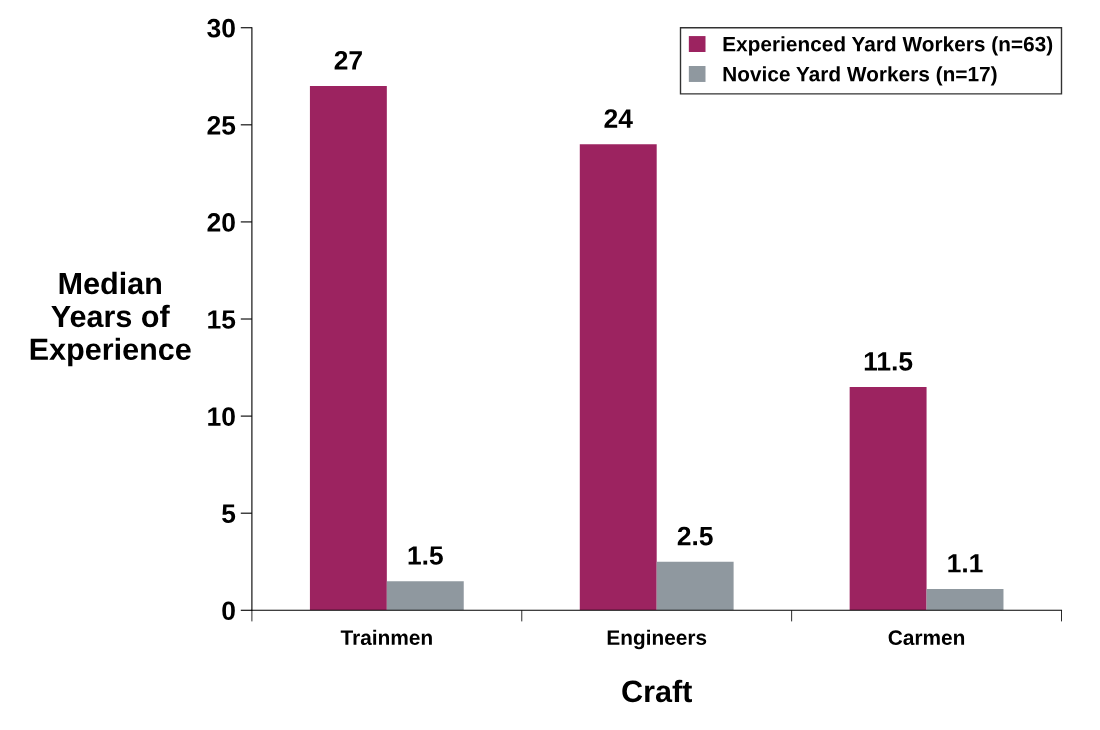  Describe the element at coordinates (221, 416) in the screenshot. I see `y-tick-label: 10` at that location.